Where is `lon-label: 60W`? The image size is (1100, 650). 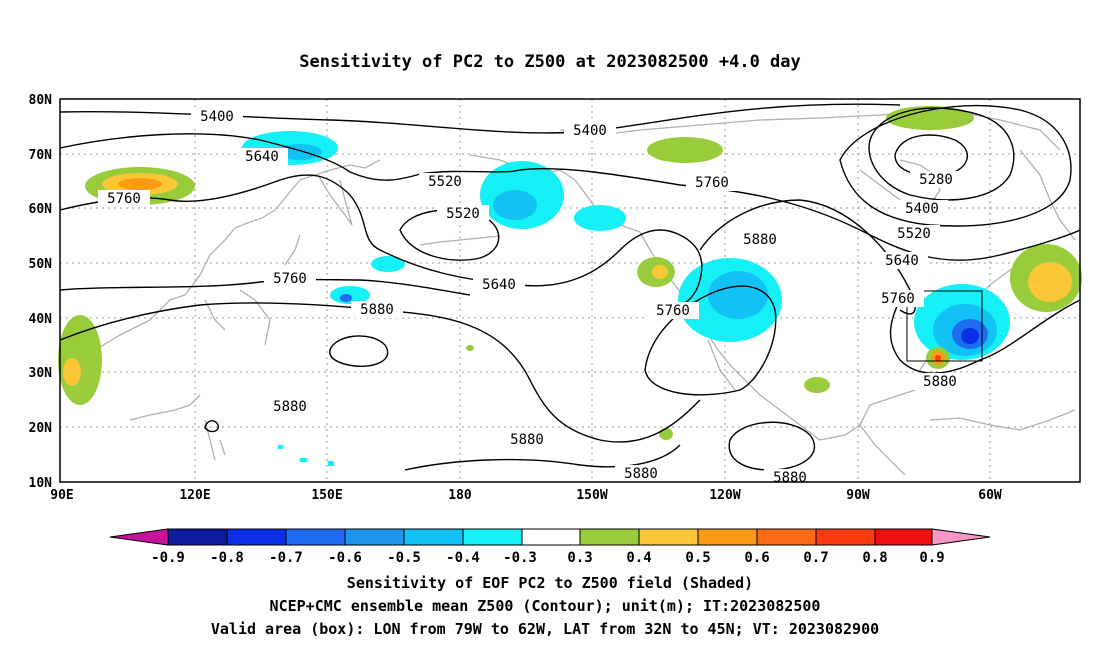 lon-label: 60W is located at coordinates (990, 495).